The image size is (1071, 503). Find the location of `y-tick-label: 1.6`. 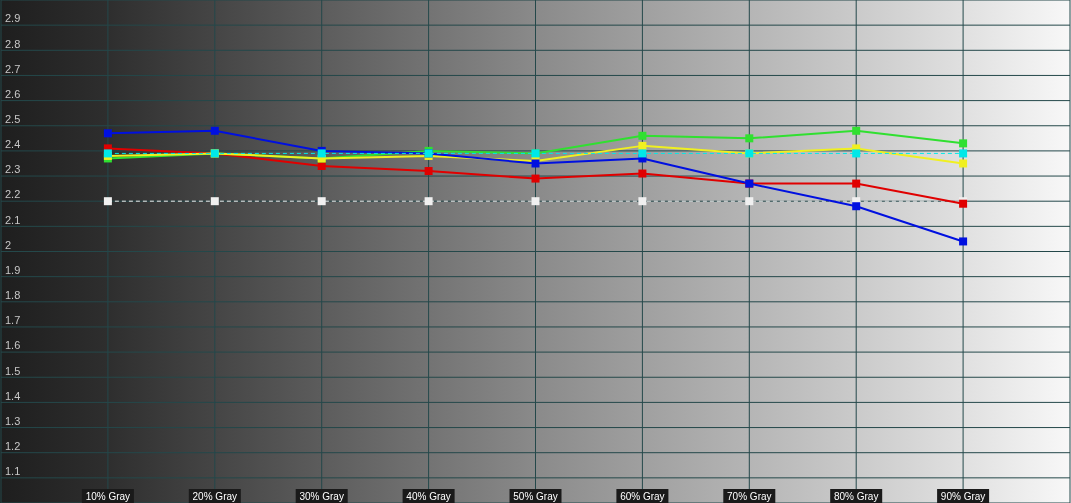

y-tick-label: 1.6 is located at coordinates (13, 345).